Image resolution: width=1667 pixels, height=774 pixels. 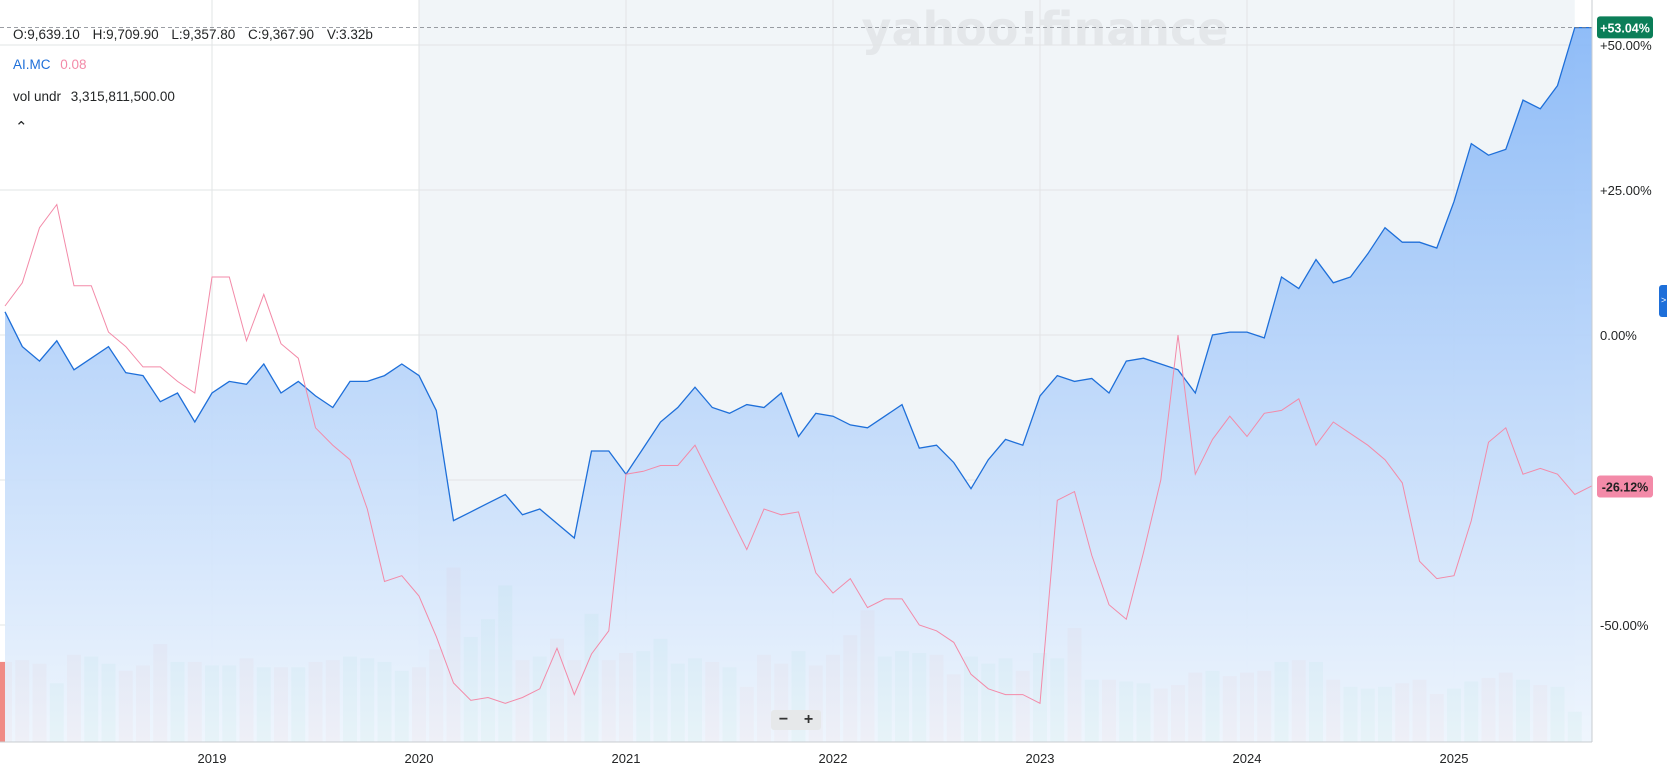 What do you see at coordinates (21, 127) in the screenshot?
I see `chevron-up-icon: ⌃` at bounding box center [21, 127].